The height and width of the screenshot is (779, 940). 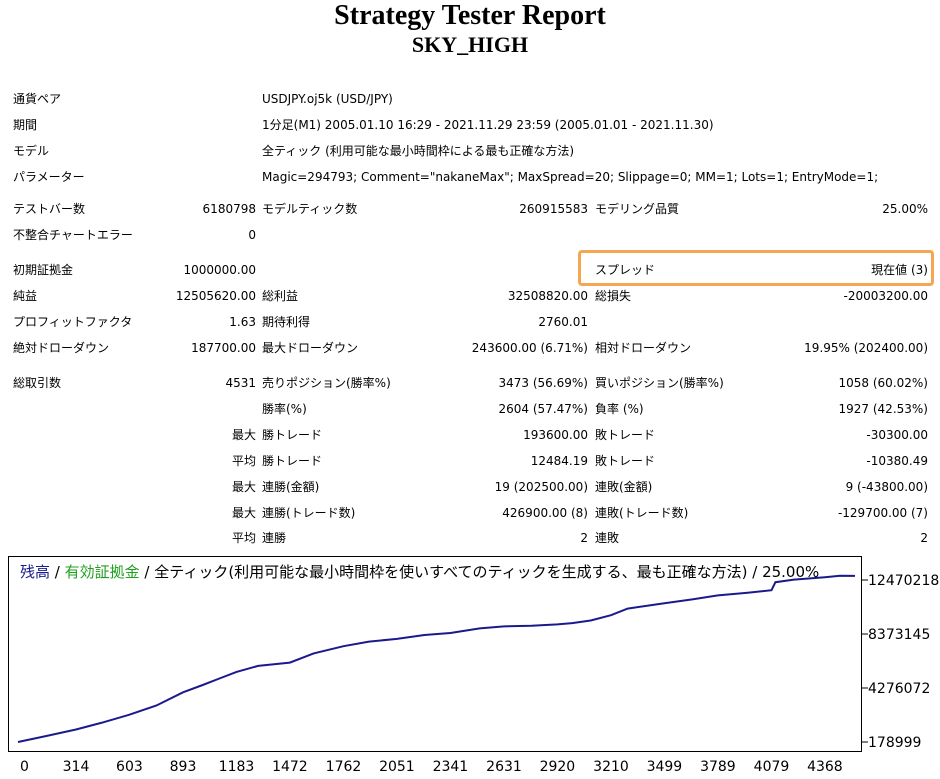 I want to click on y-tick-label: 12470218, so click(x=903, y=581).